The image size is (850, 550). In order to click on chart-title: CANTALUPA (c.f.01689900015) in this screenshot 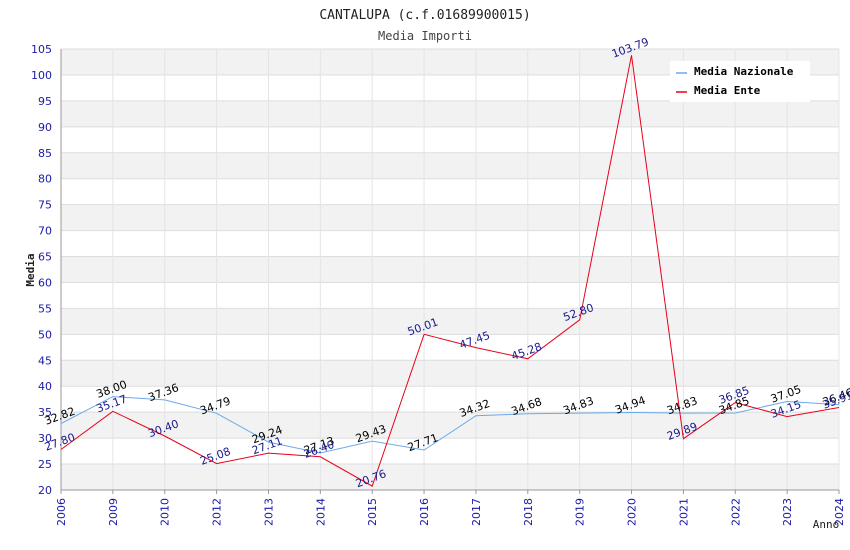, I will do `click(424, 15)`.